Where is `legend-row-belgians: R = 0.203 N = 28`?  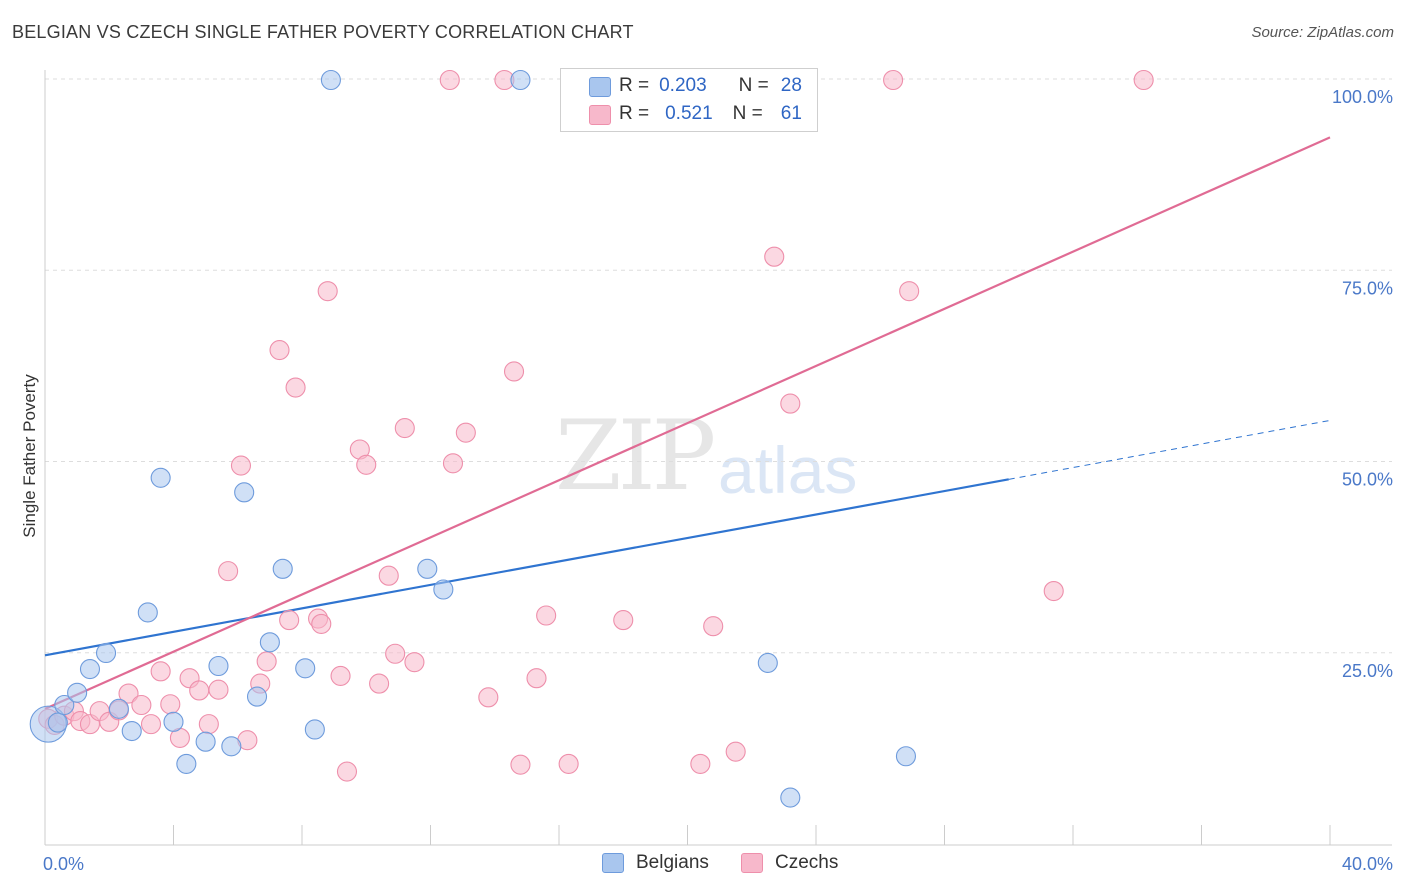
legend-row-belgians: R = 0.203 N = 28 is located at coordinates (710, 86).